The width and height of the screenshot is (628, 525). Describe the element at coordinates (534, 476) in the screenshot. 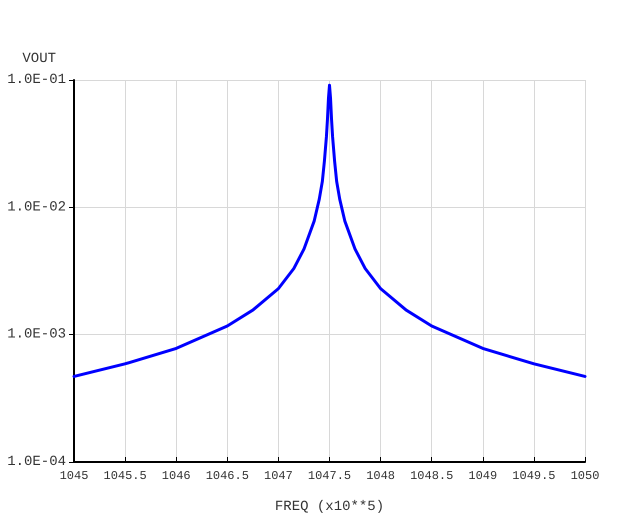

I see `x-tick-label: 1049.5` at that location.